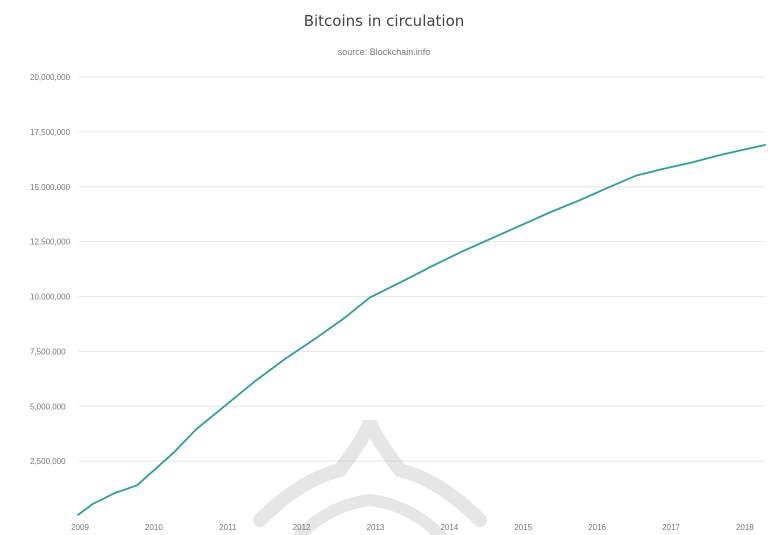  What do you see at coordinates (384, 21) in the screenshot?
I see `chart-title: Bitcoins in circulation` at bounding box center [384, 21].